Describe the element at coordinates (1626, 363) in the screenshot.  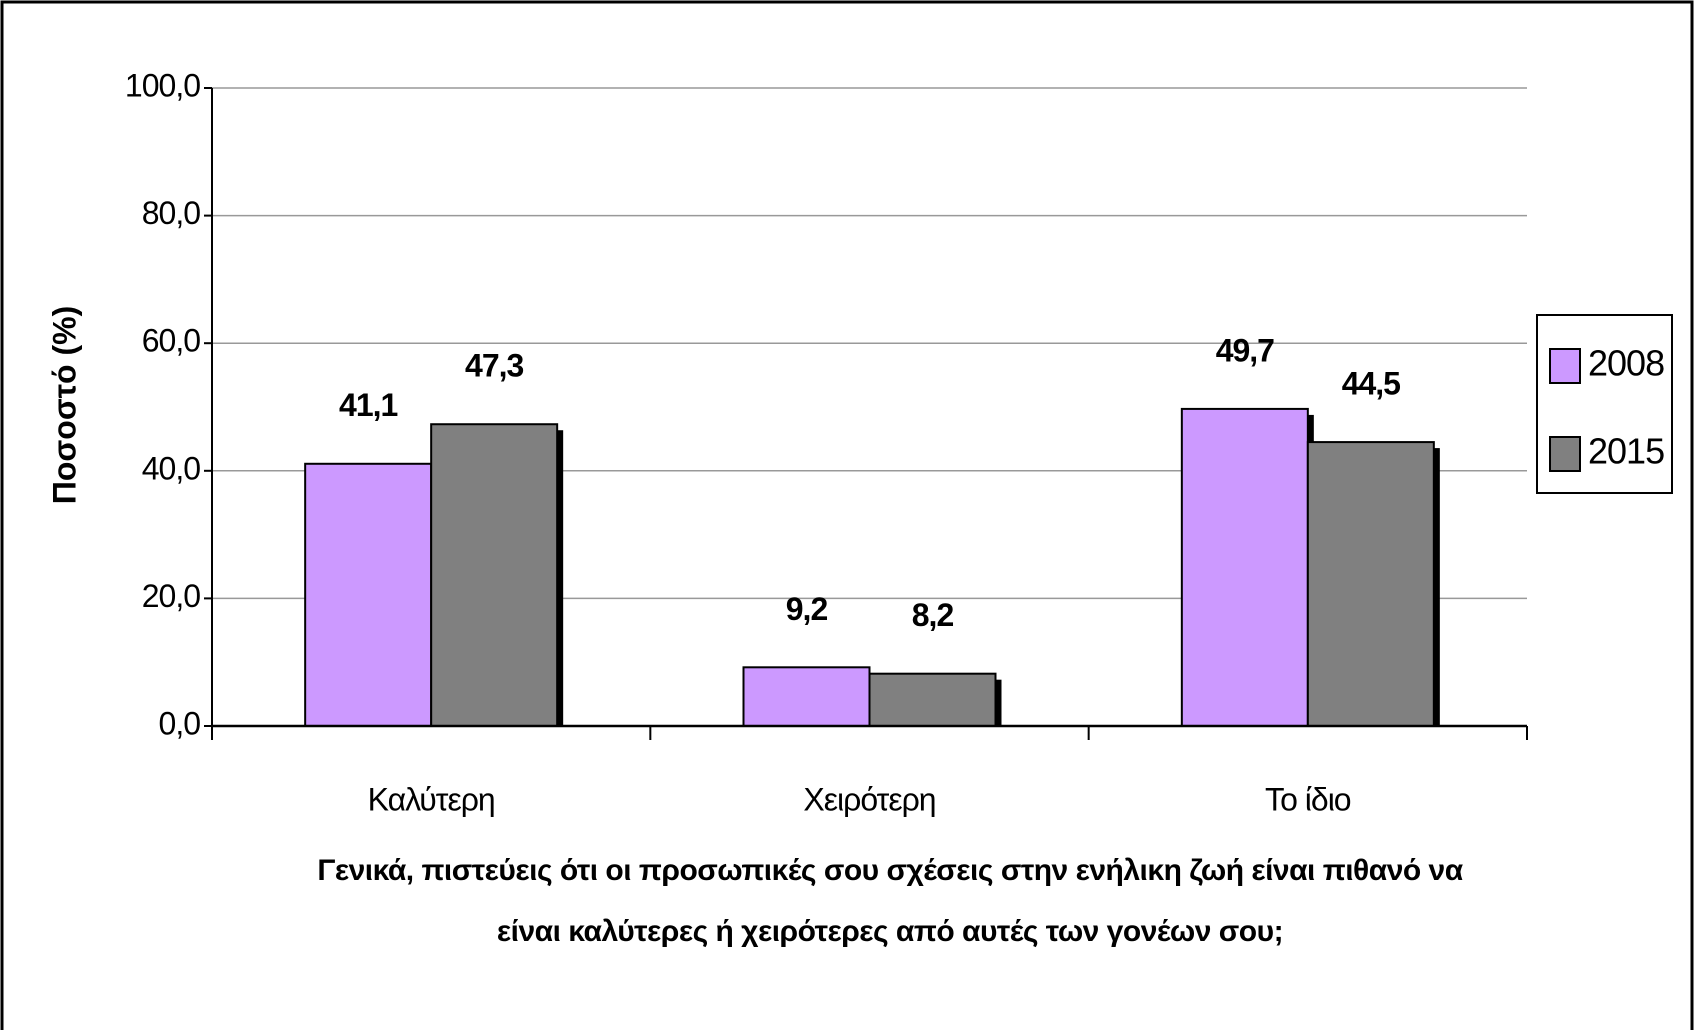
I see `legend-label: 2008` at that location.